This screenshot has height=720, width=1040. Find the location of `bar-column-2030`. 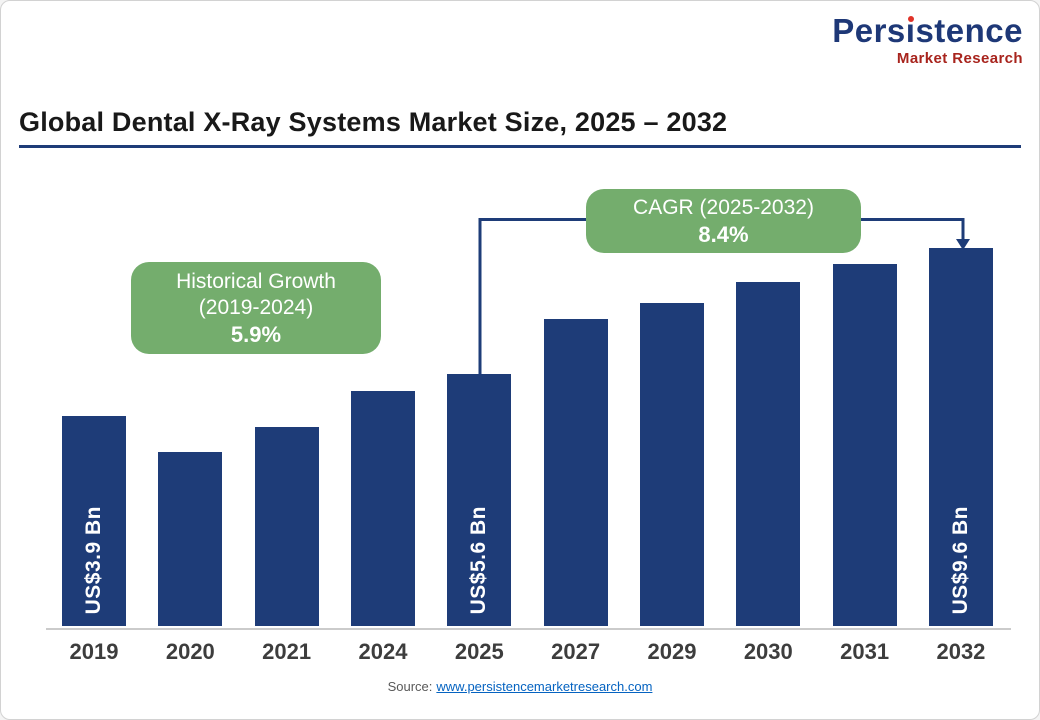

bar-column-2030 is located at coordinates (768, 396).